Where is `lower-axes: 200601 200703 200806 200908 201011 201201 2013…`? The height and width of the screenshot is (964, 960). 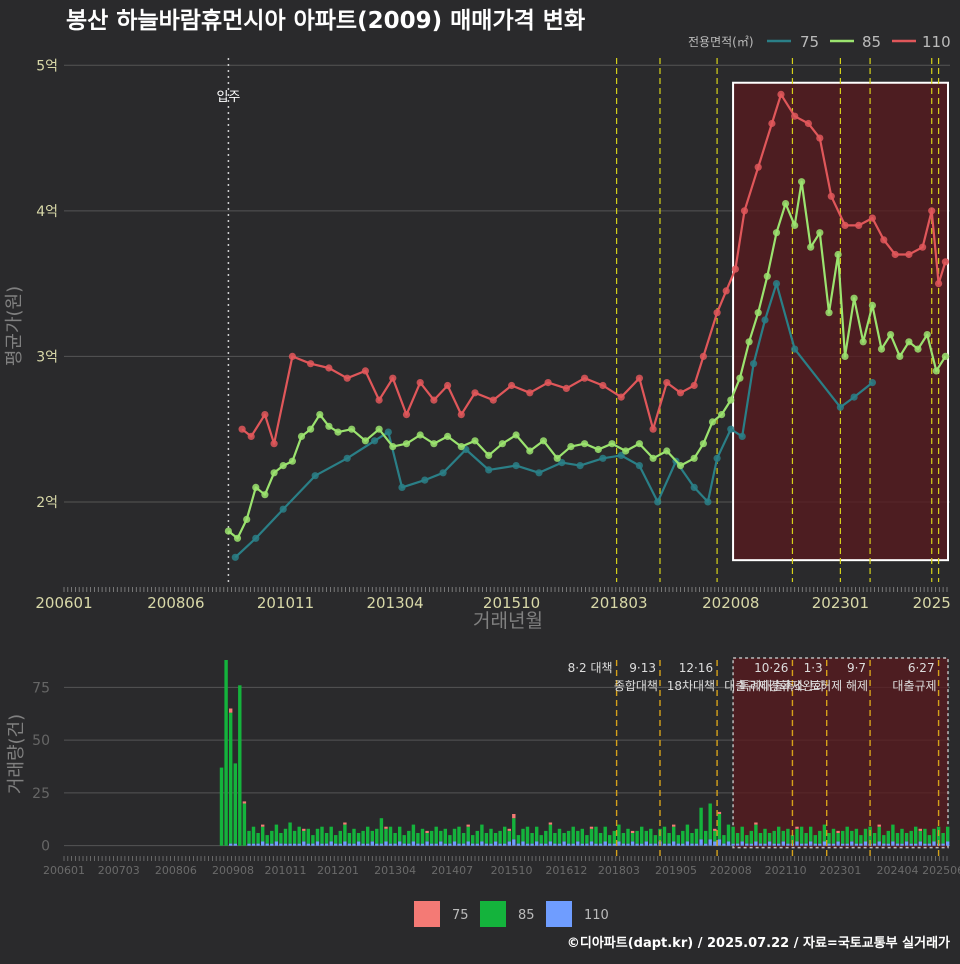
lower-axes: 200601 200703 200806 200908 201011 201201 2013… is located at coordinates (501, 866).